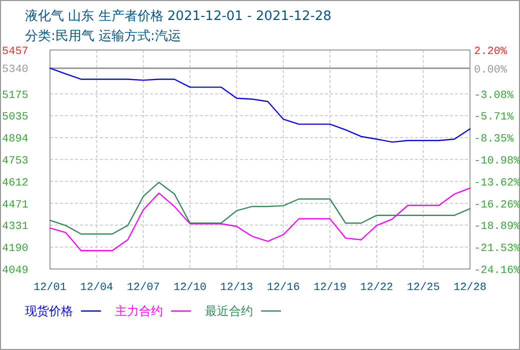  I want to click on y-tick-label: 4612, so click(15, 183).